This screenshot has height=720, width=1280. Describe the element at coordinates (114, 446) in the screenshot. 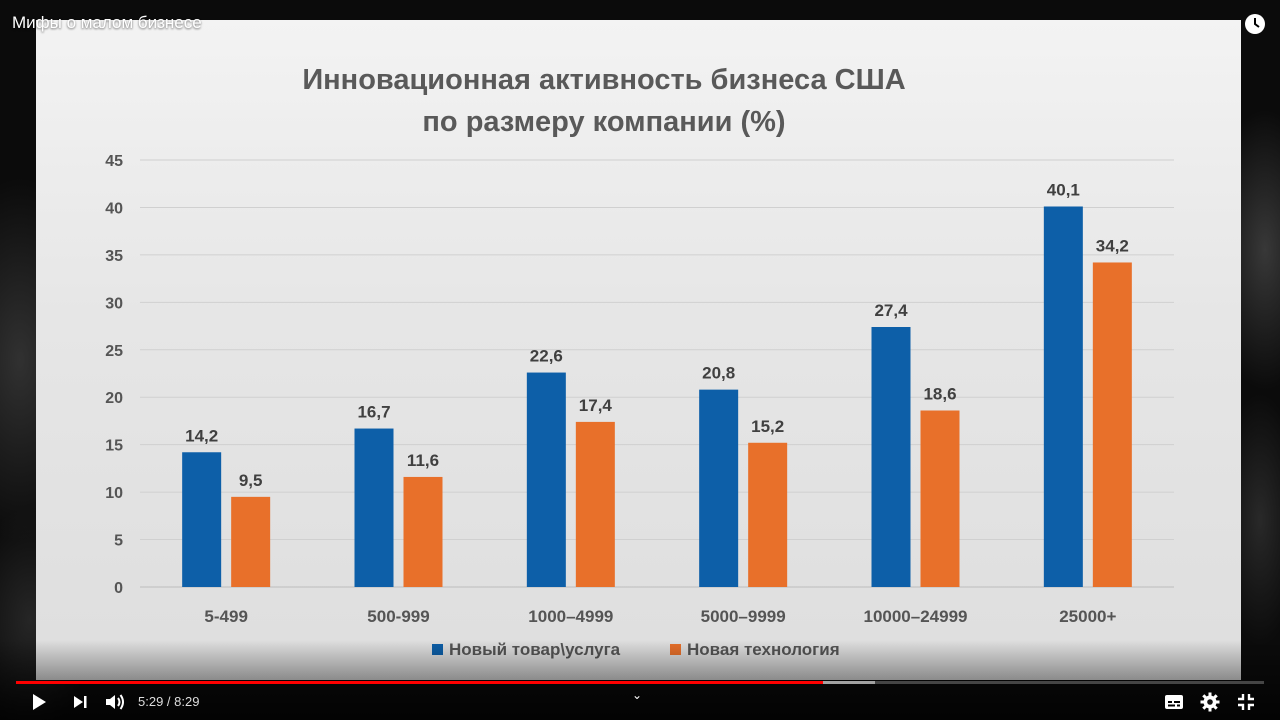

I see `y-tick-label: 15` at that location.